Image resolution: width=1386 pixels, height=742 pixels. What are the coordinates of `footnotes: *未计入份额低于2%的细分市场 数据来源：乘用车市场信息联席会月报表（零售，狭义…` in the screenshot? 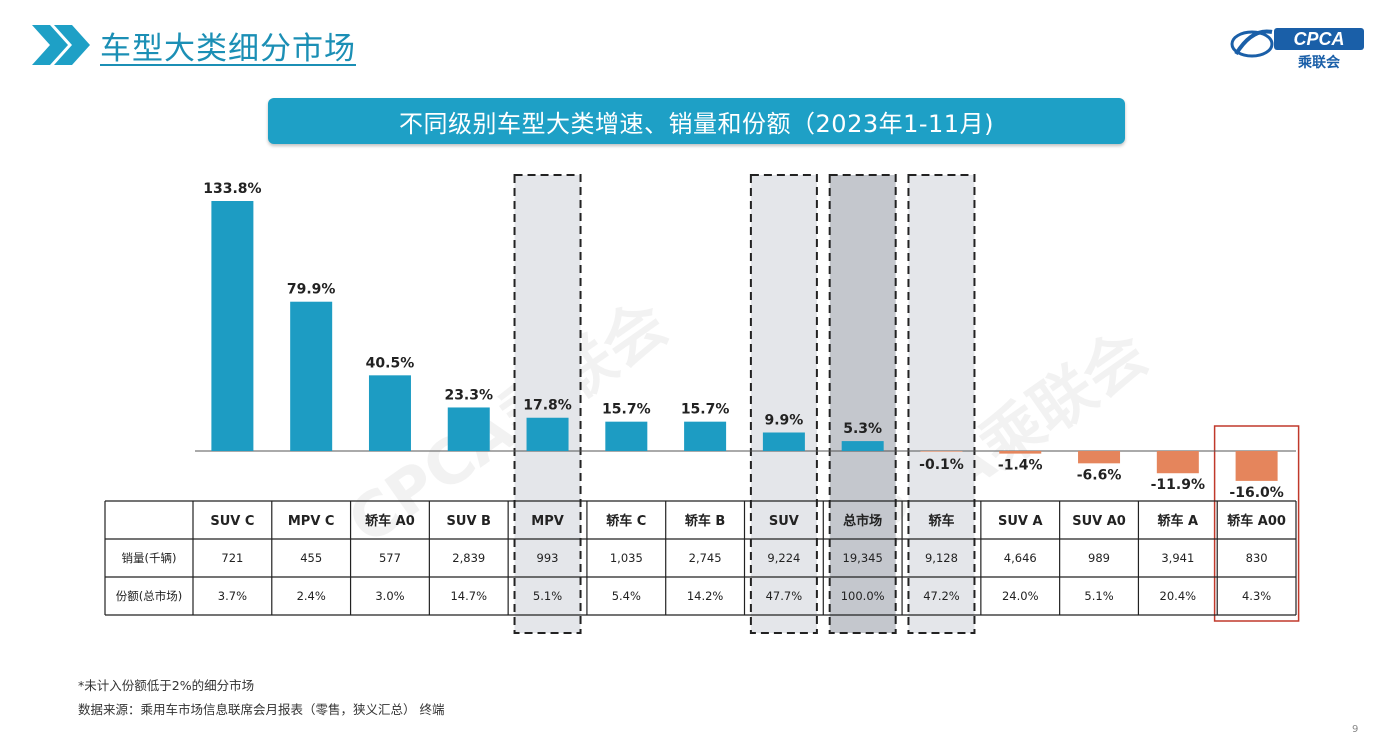 It's located at (261, 698).